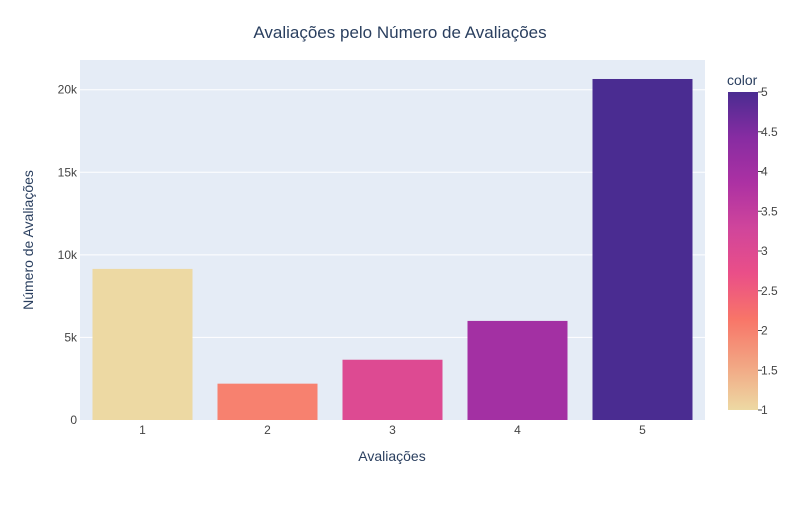  I want to click on x-tick-label: 2, so click(267, 430).